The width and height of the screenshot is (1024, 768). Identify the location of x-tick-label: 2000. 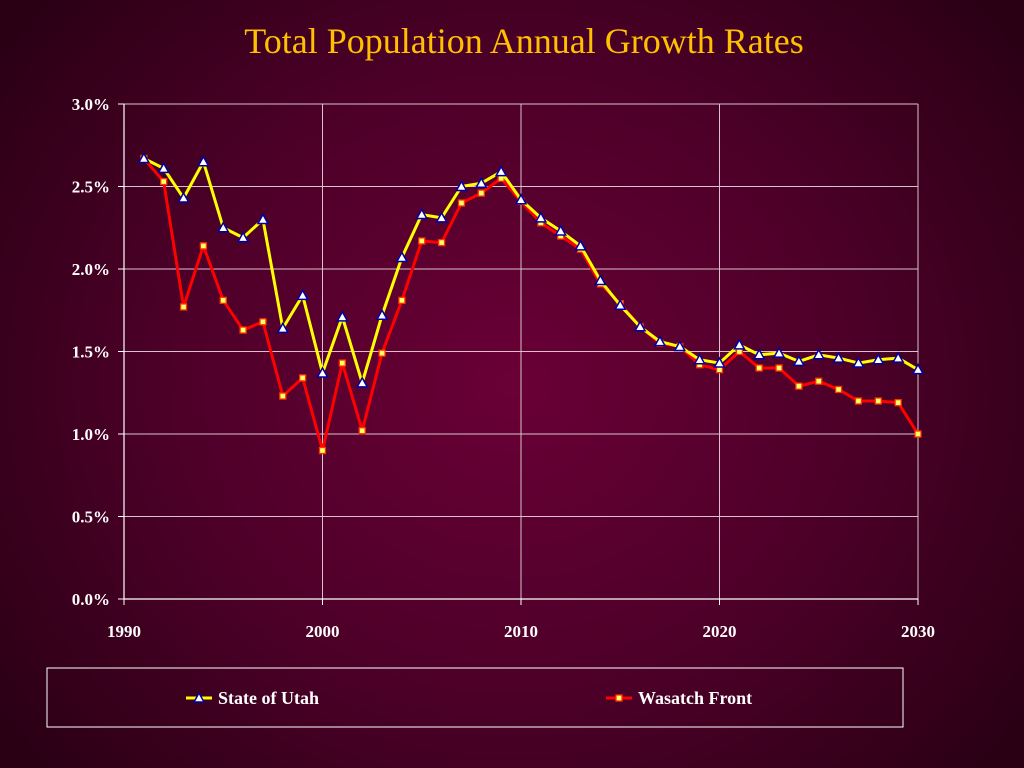
(323, 631).